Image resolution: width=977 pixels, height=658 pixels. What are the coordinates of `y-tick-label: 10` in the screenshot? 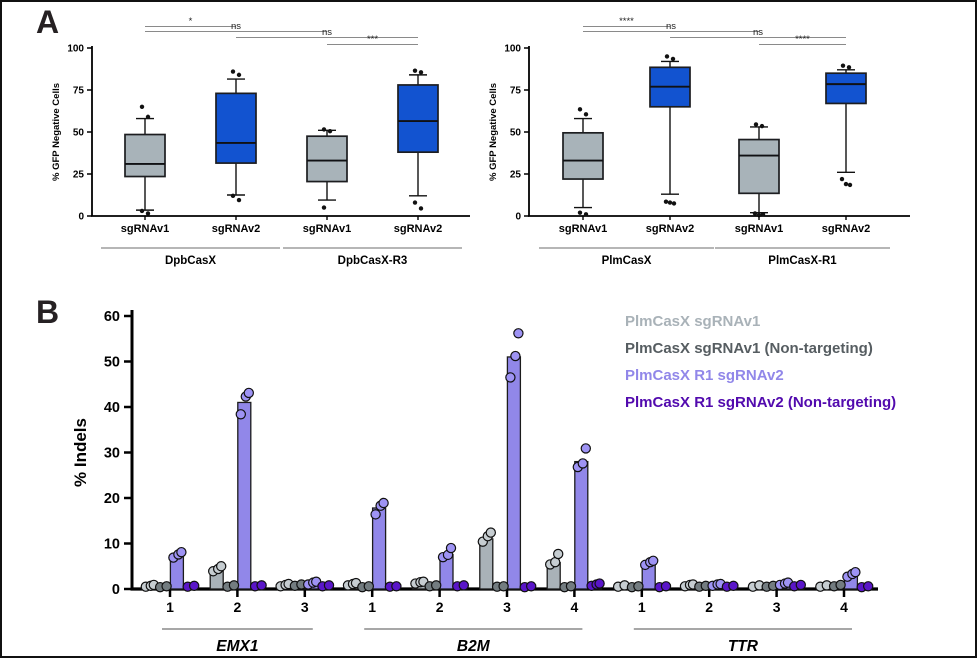 It's located at (112, 545).